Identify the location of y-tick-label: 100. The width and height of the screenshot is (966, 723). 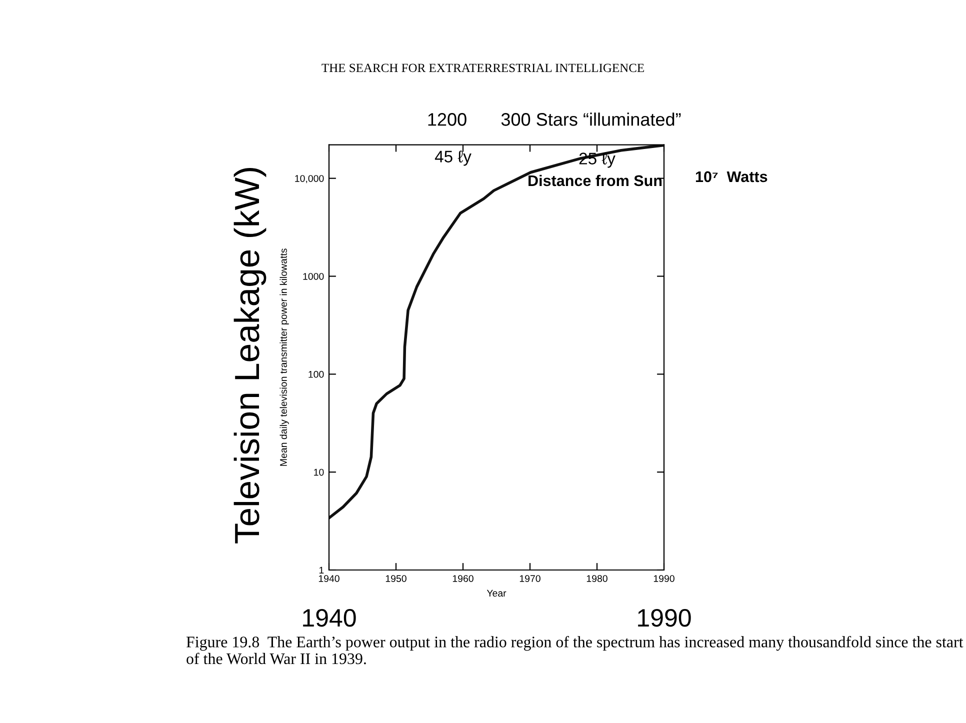
(316, 374).